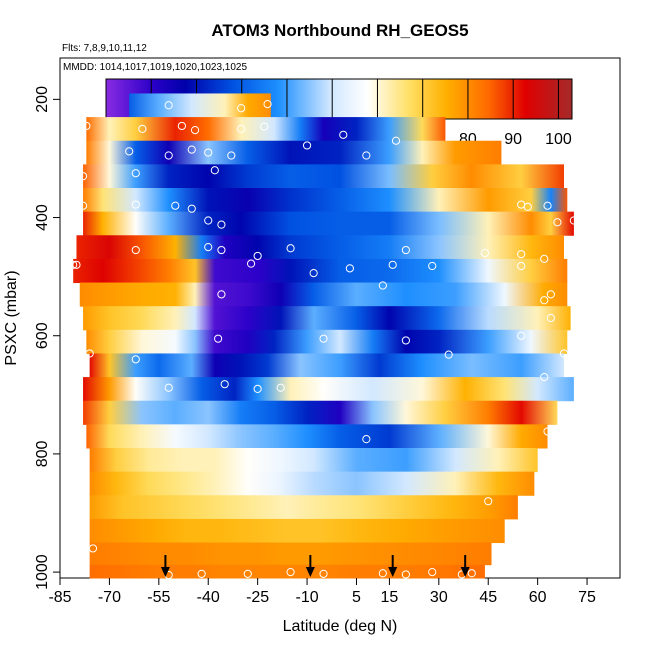  I want to click on y-axis: 200 400 600 800 1000, so click(47, 338).